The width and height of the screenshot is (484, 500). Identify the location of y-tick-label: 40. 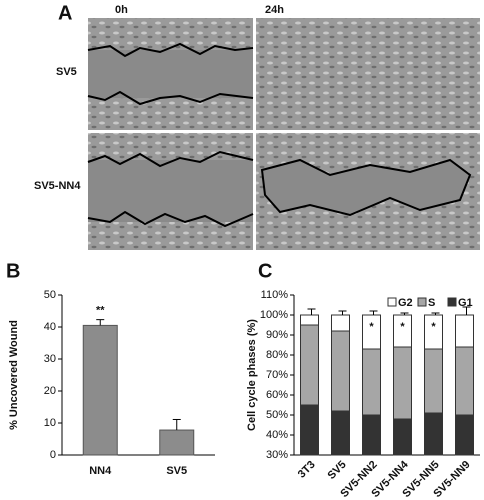
(50, 327).